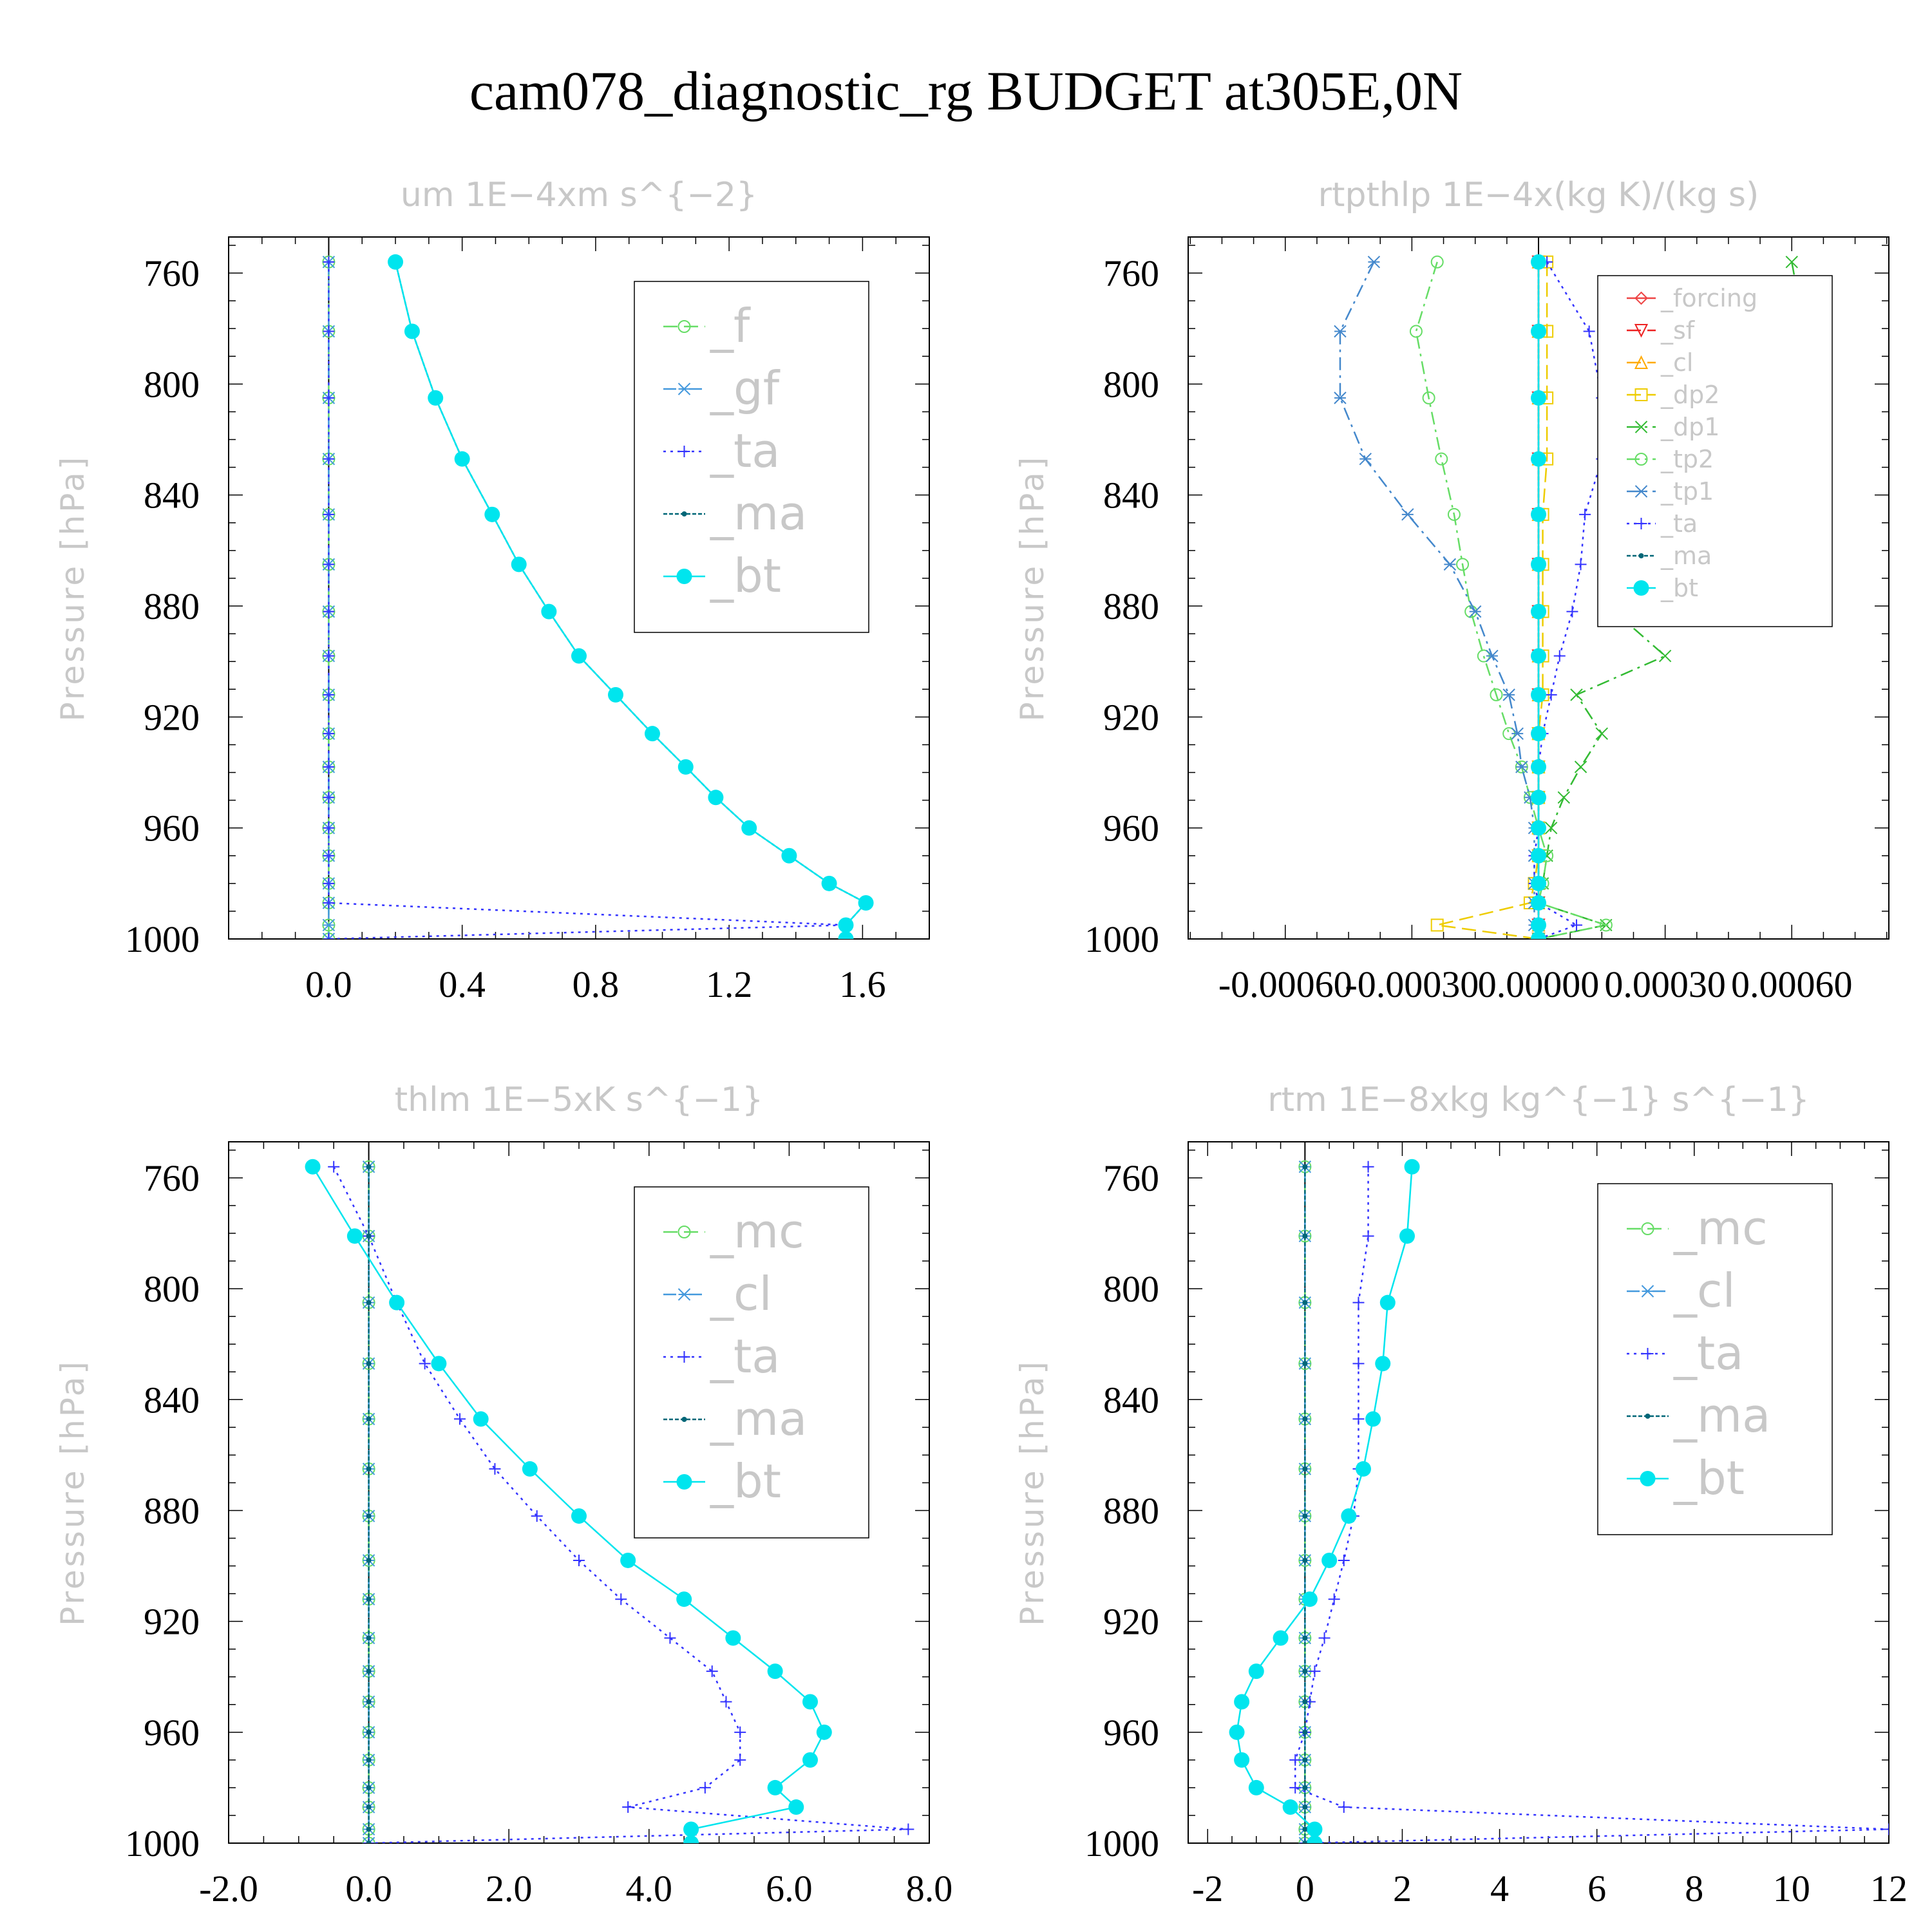 This screenshot has height=1932, width=1932. Describe the element at coordinates (172, 1733) in the screenshot. I see `y-tick-label: 960` at that location.